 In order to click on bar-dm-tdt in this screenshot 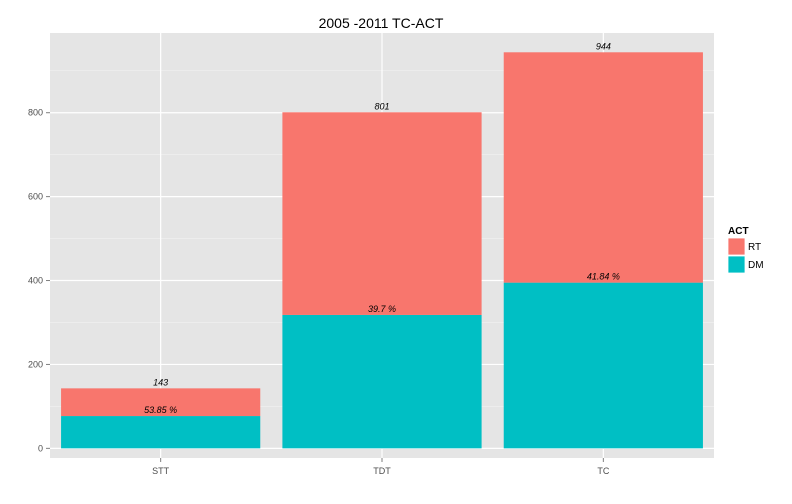, I will do `click(382, 381)`.